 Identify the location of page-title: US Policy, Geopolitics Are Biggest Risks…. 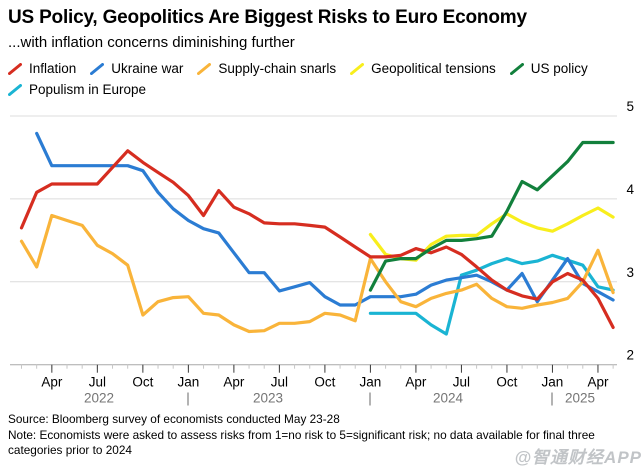
(267, 17).